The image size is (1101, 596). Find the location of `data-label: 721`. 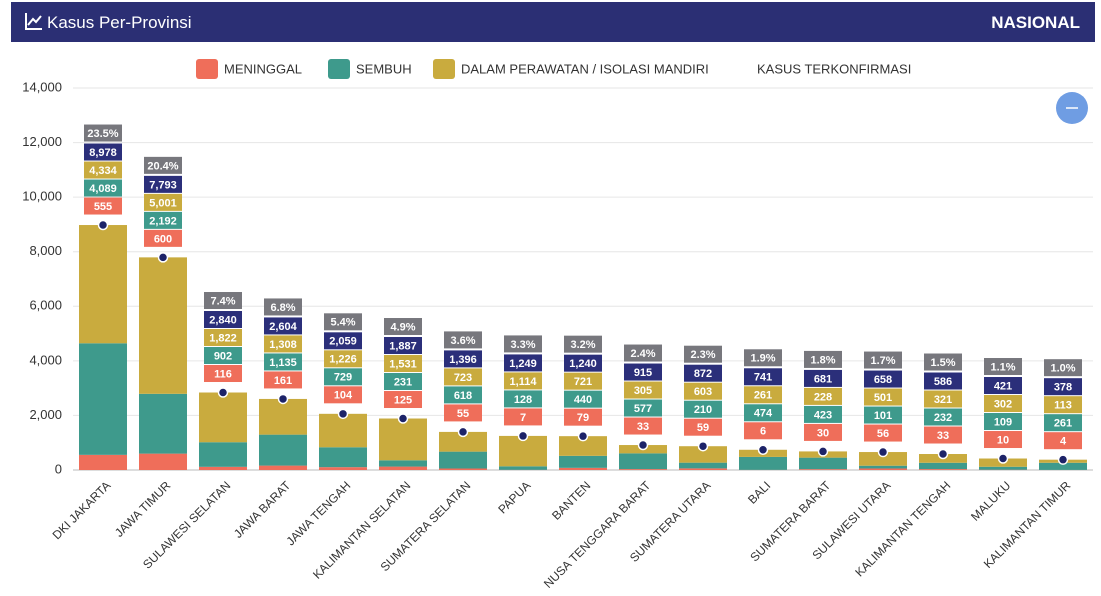

data-label: 721 is located at coordinates (583, 382).